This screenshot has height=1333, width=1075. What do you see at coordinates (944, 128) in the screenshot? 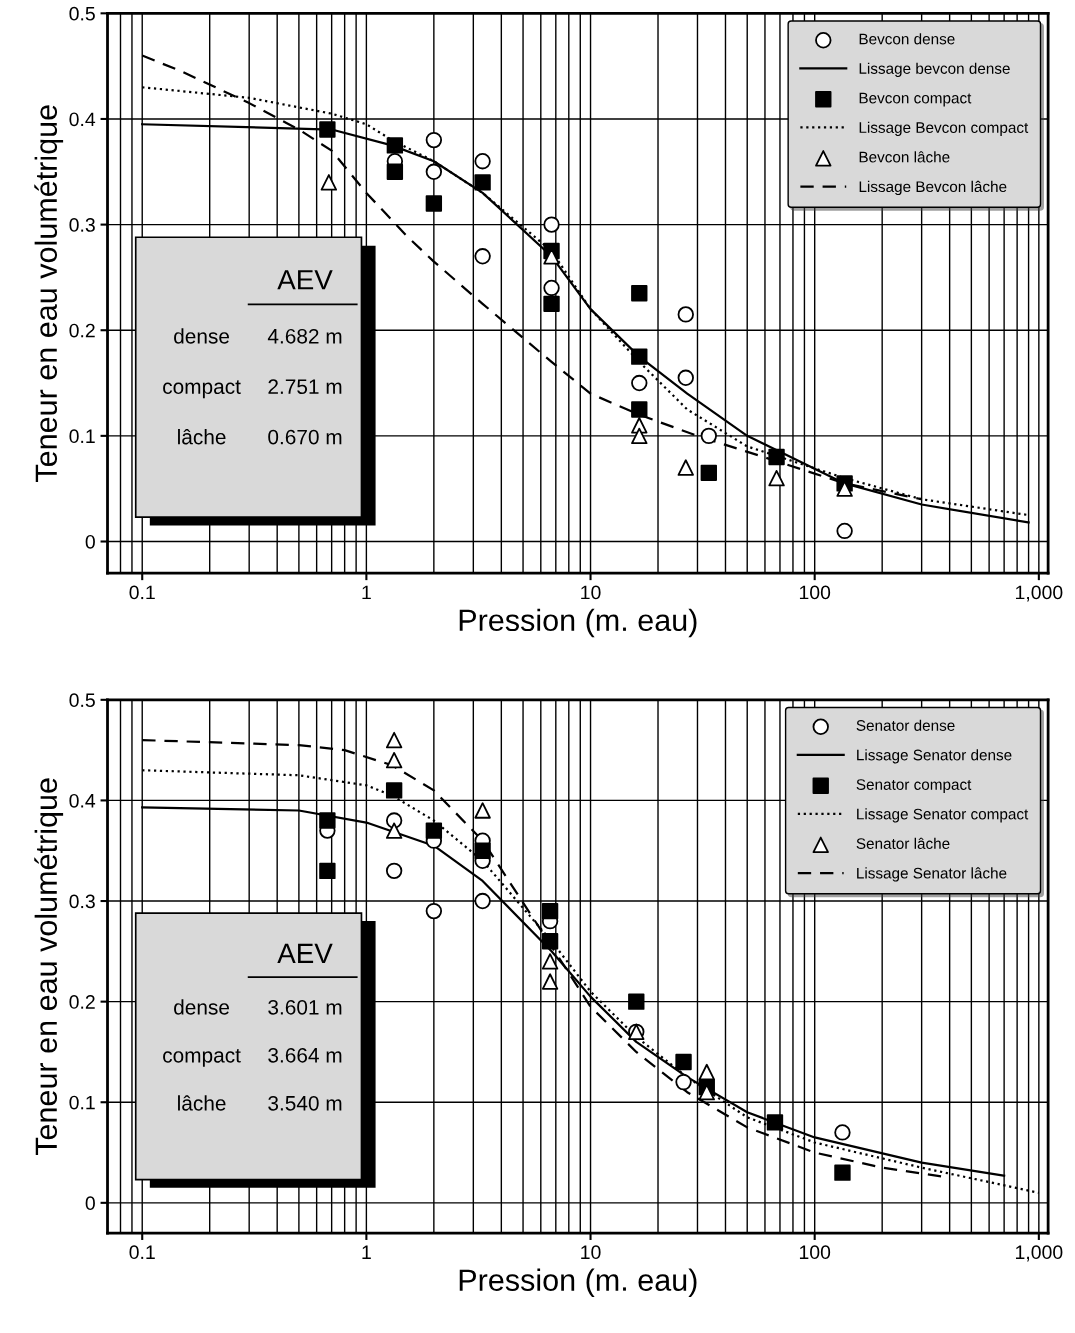
I see `legend-label: Lissage Bevcon compact` at bounding box center [944, 128].